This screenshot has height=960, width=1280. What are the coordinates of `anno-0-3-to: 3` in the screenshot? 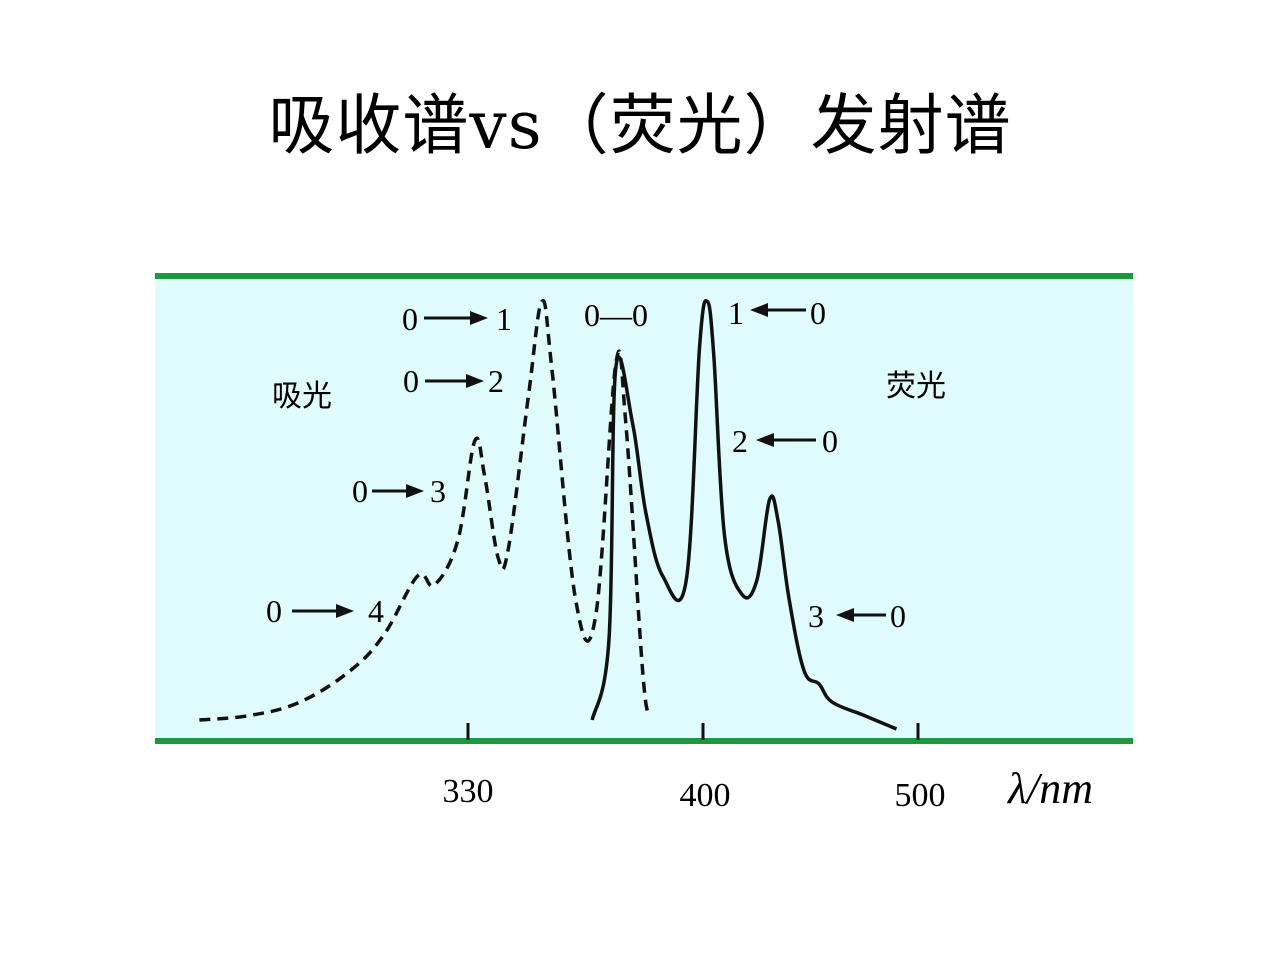 It's located at (438, 491).